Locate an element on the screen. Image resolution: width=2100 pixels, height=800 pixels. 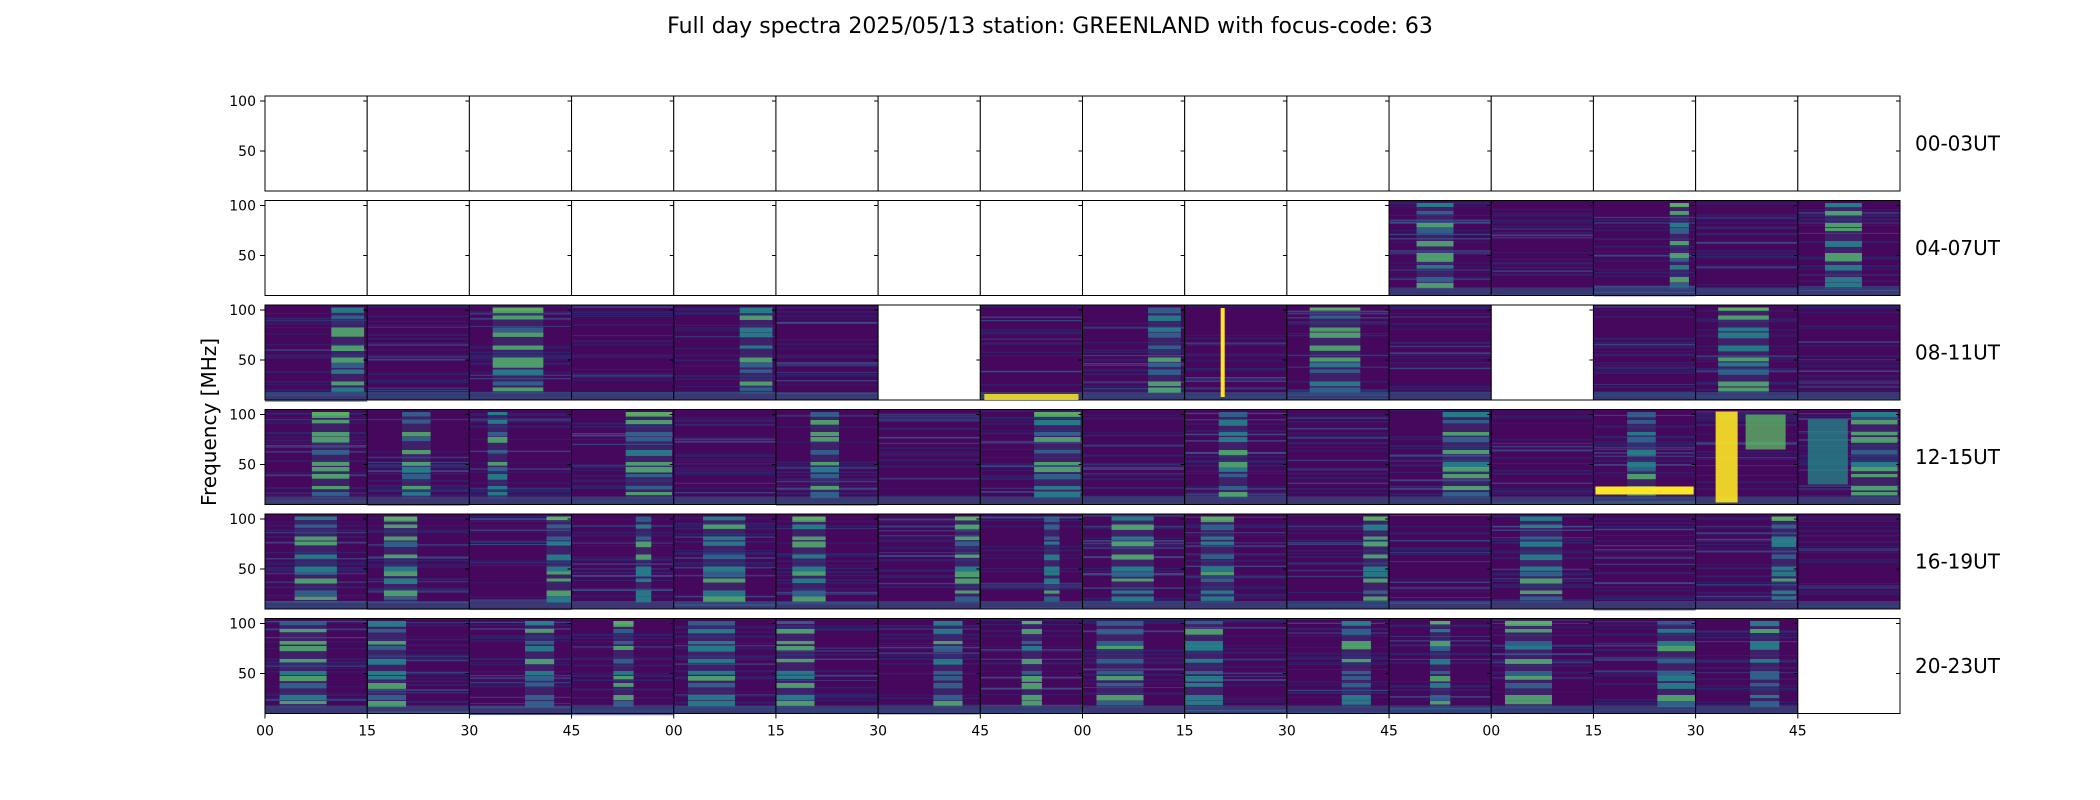
y-tick-label: 100 is located at coordinates (242, 416).